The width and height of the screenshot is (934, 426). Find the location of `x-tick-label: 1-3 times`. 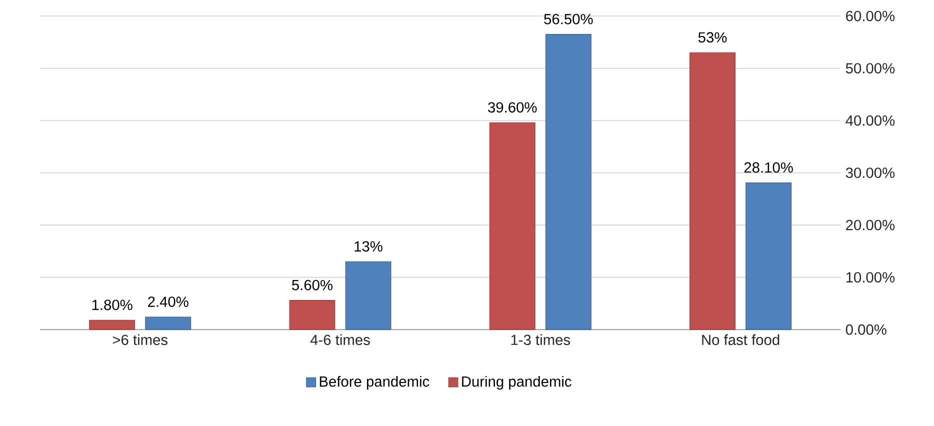

x-tick-label: 1-3 times is located at coordinates (540, 340).